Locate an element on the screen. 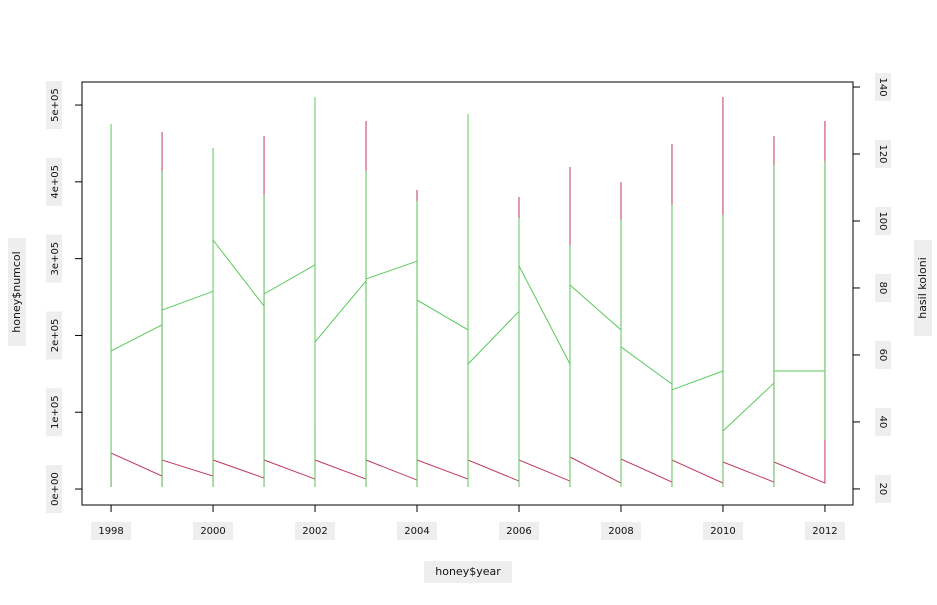 The height and width of the screenshot is (605, 937). y2-tick-label: 60 is located at coordinates (882, 355).